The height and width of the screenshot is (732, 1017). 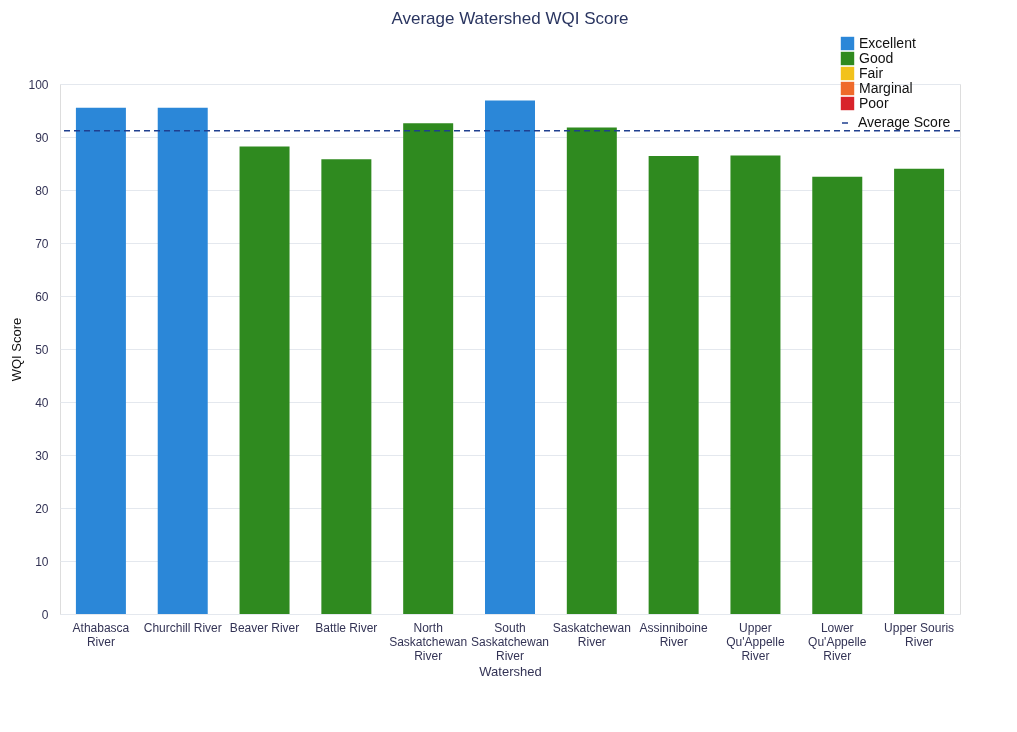 What do you see at coordinates (837, 641) in the screenshot?
I see `x-tick-label: Lower Qu'Appelle River` at bounding box center [837, 641].